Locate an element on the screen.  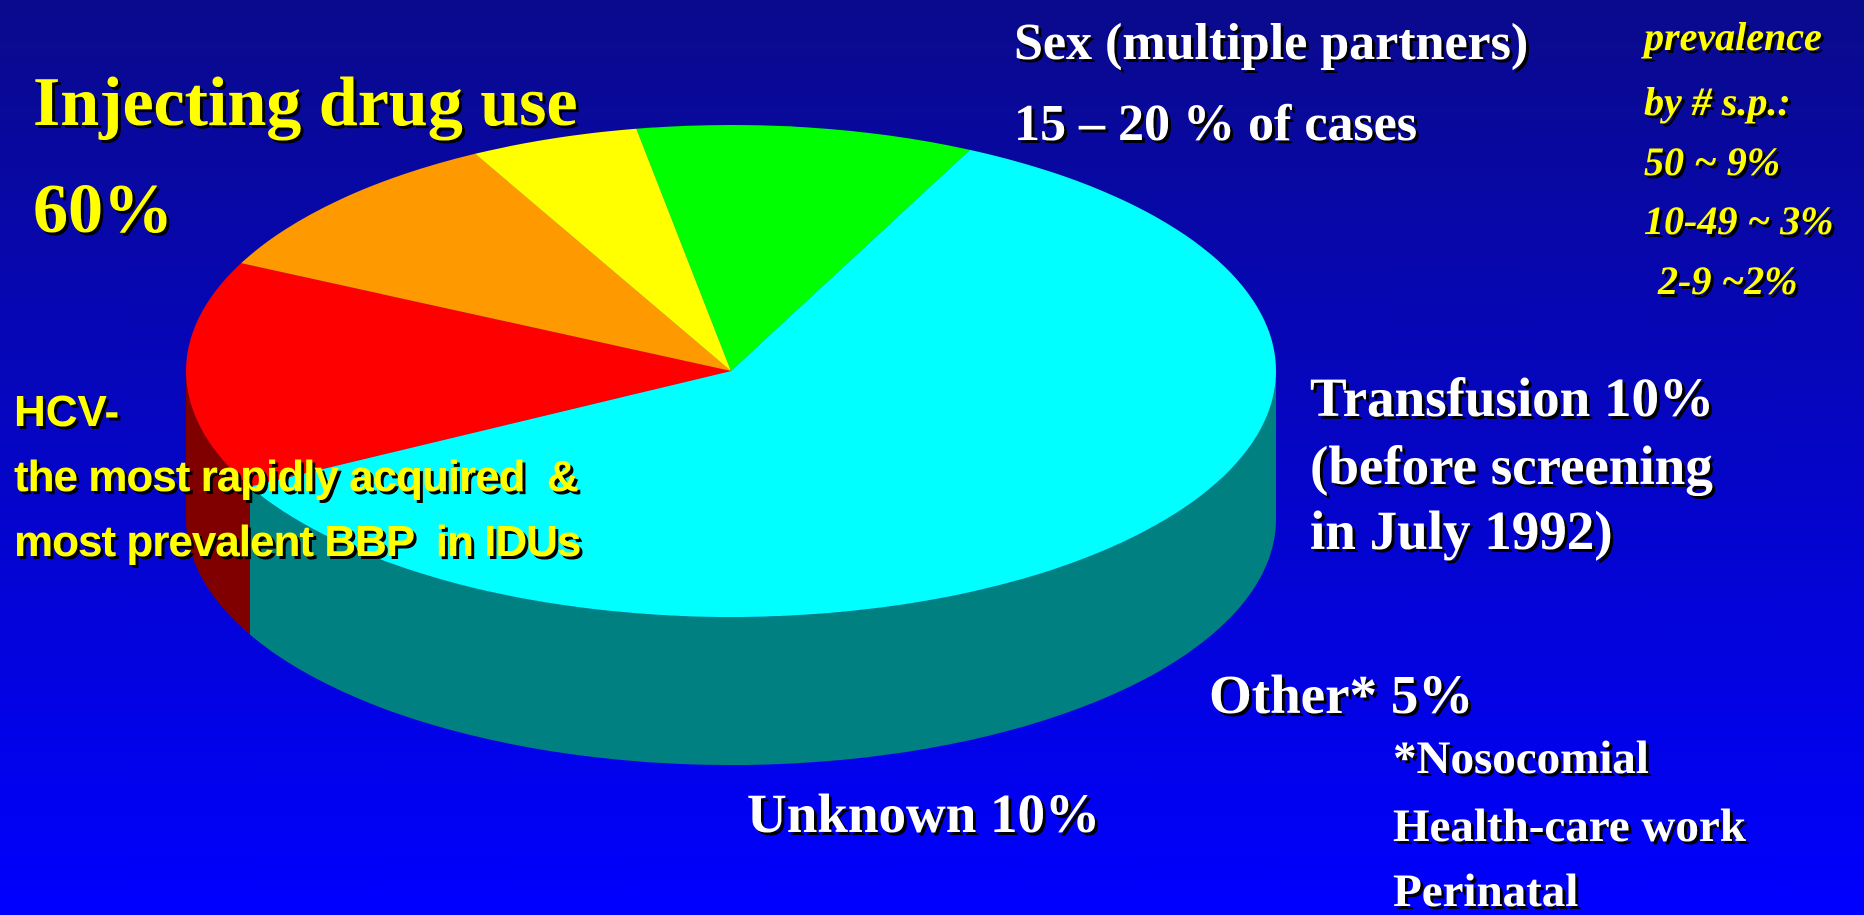
slice-label: Other* 5% is located at coordinates (1341, 694).